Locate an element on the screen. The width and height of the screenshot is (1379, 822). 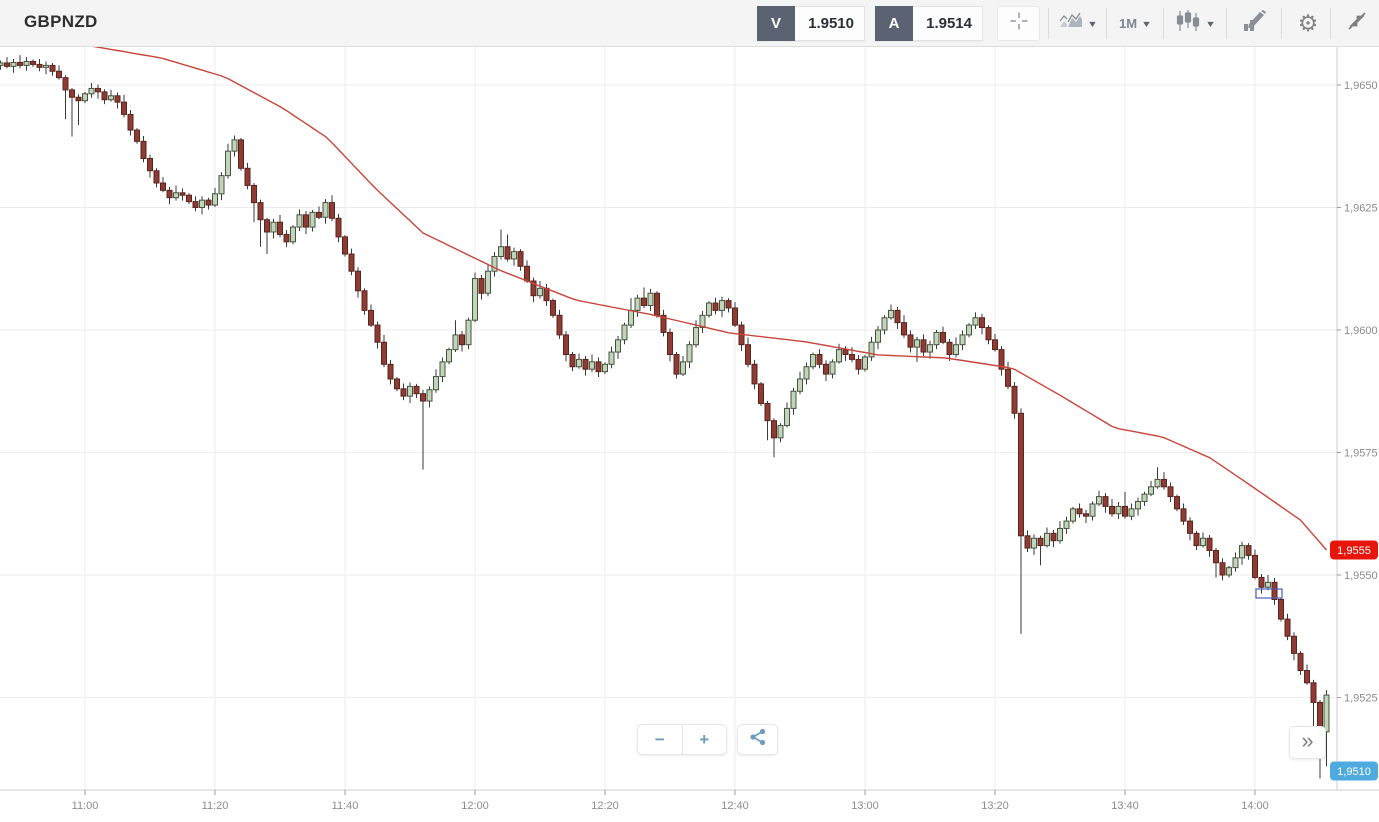
candle-style-selector: ▼ is located at coordinates (1195, 23).